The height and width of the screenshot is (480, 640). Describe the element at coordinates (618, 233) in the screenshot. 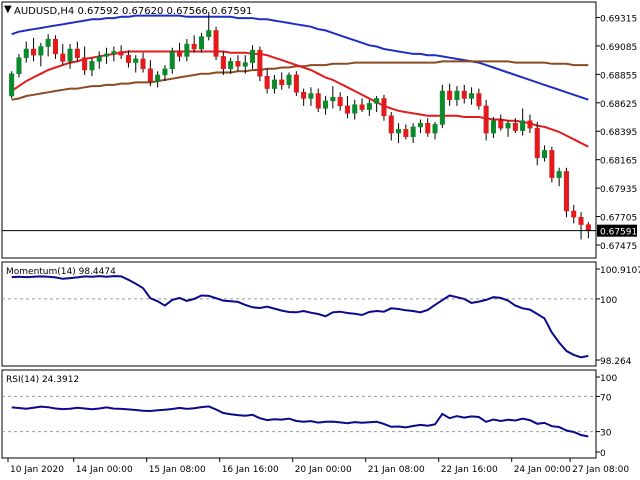

I see `current-price-label: 0.67591` at that location.